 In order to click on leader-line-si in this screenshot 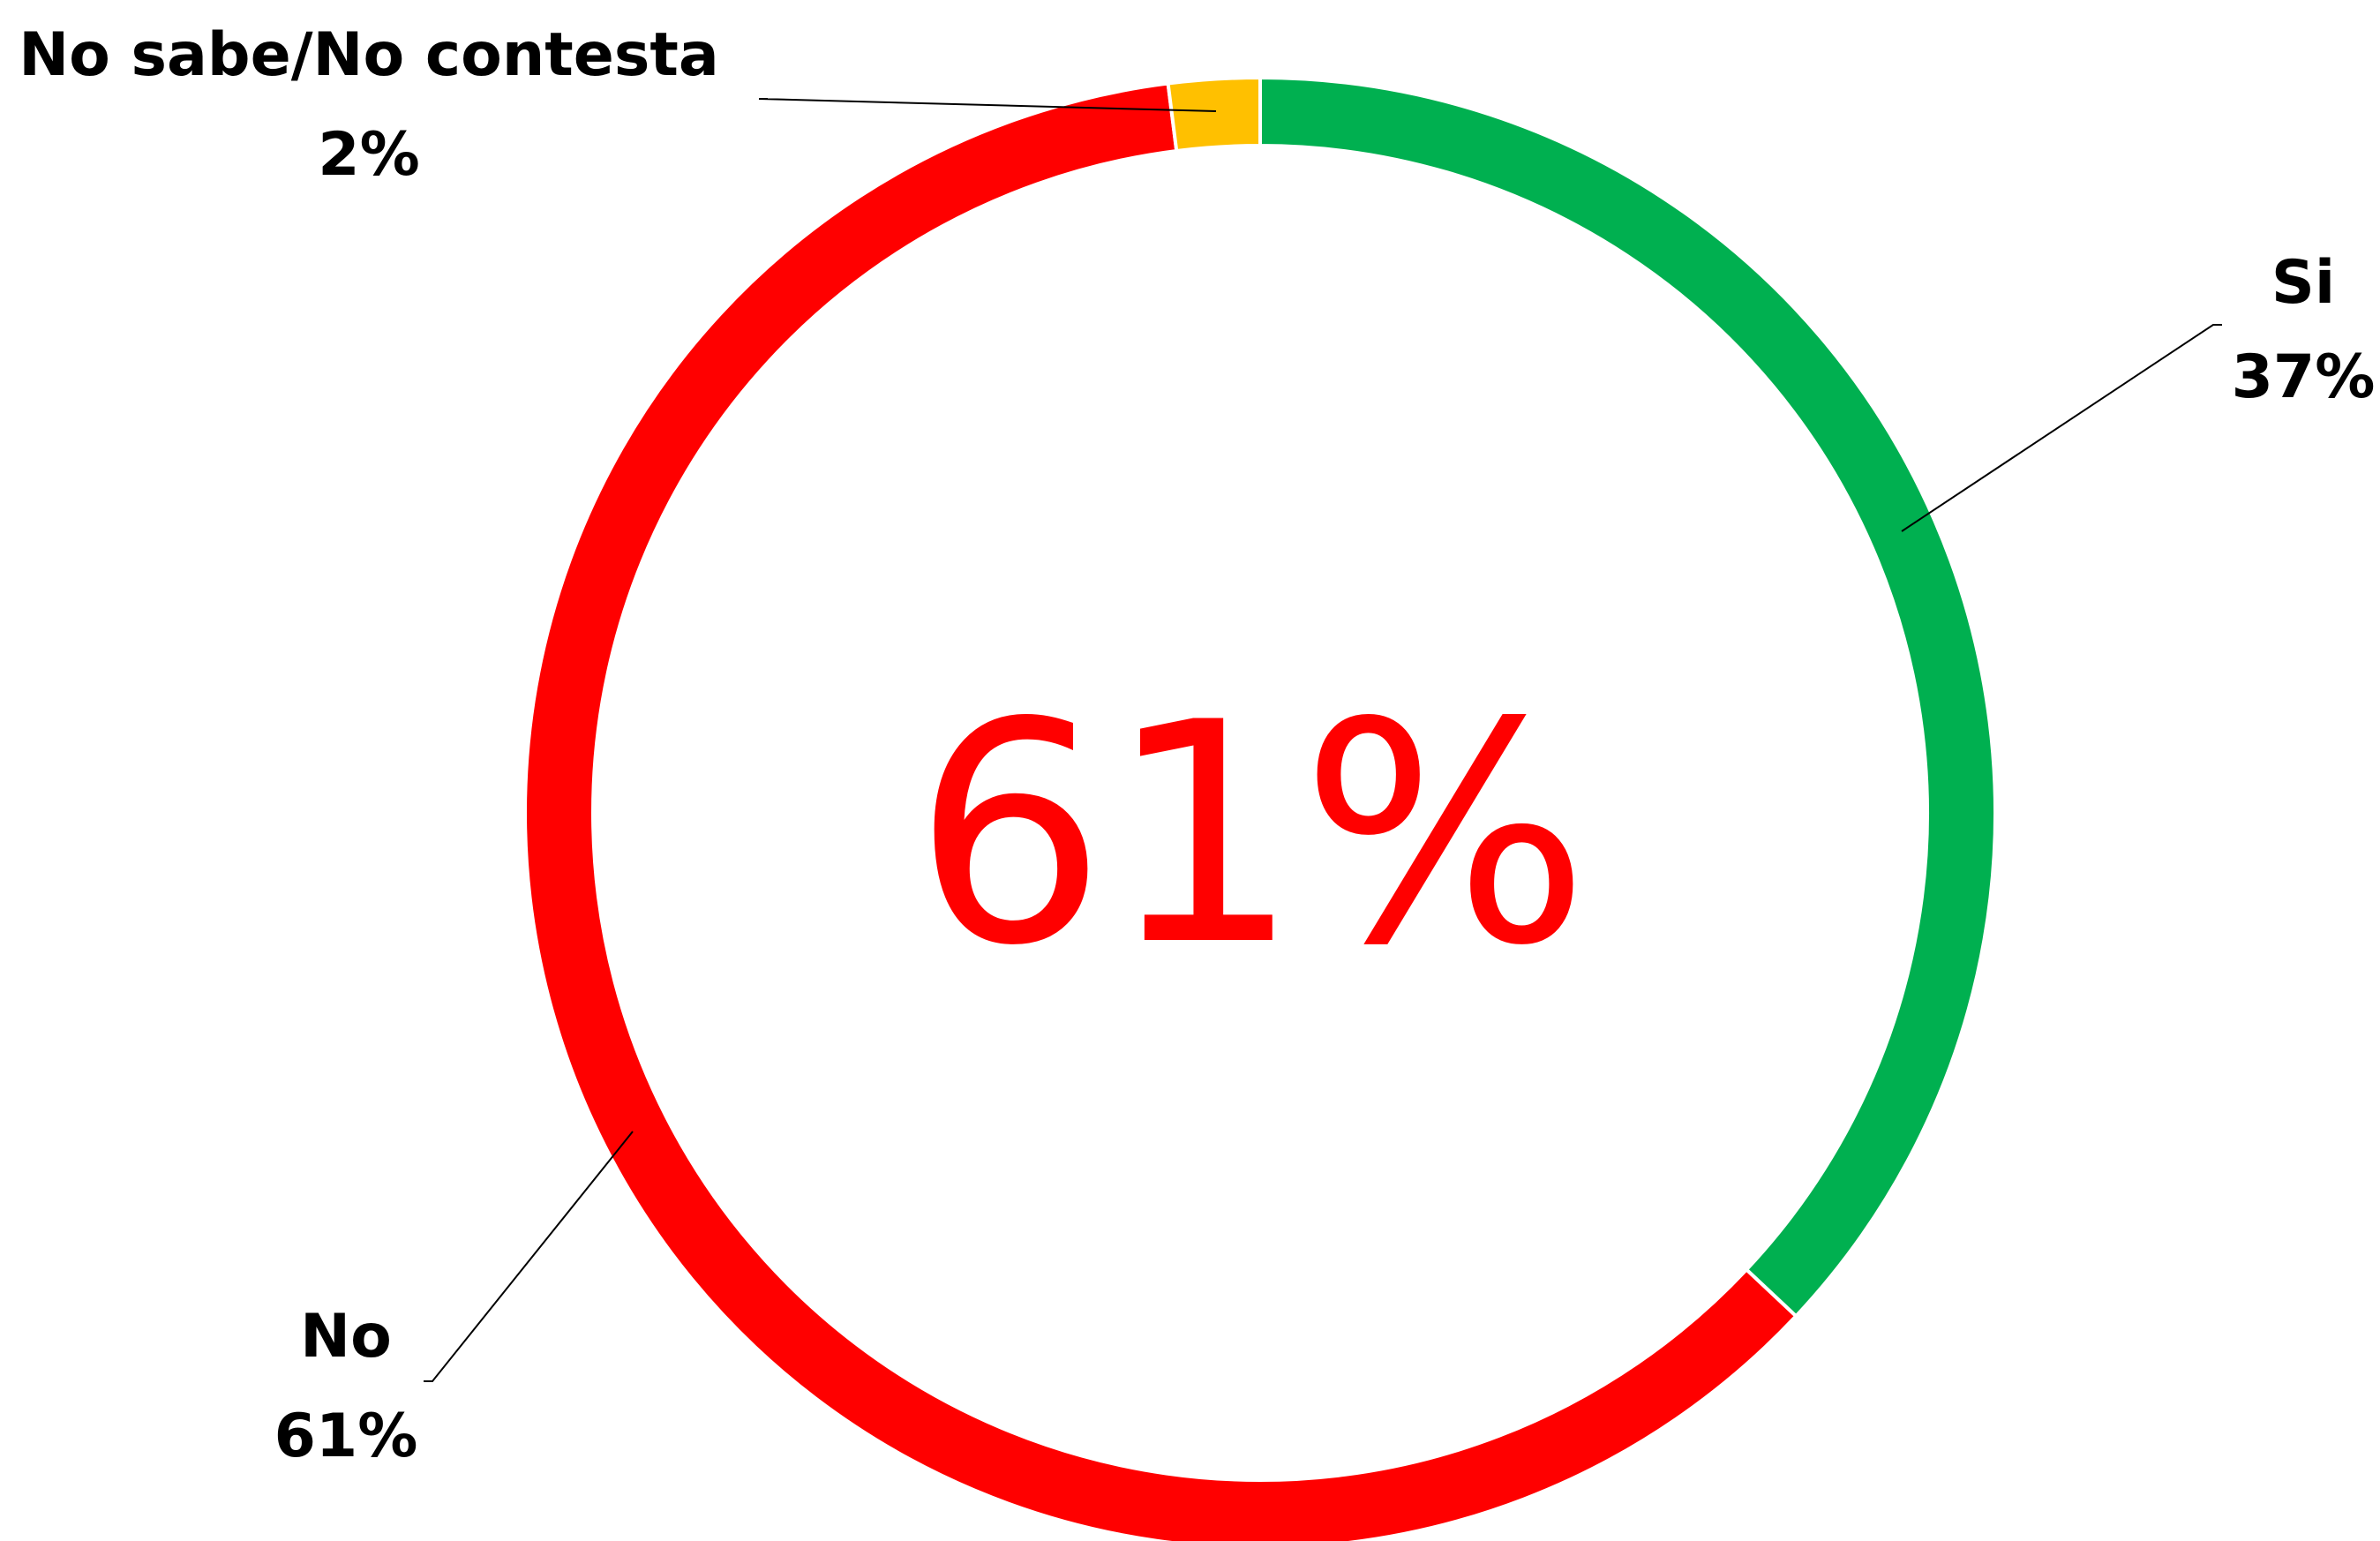, I will do `click(2061, 428)`.